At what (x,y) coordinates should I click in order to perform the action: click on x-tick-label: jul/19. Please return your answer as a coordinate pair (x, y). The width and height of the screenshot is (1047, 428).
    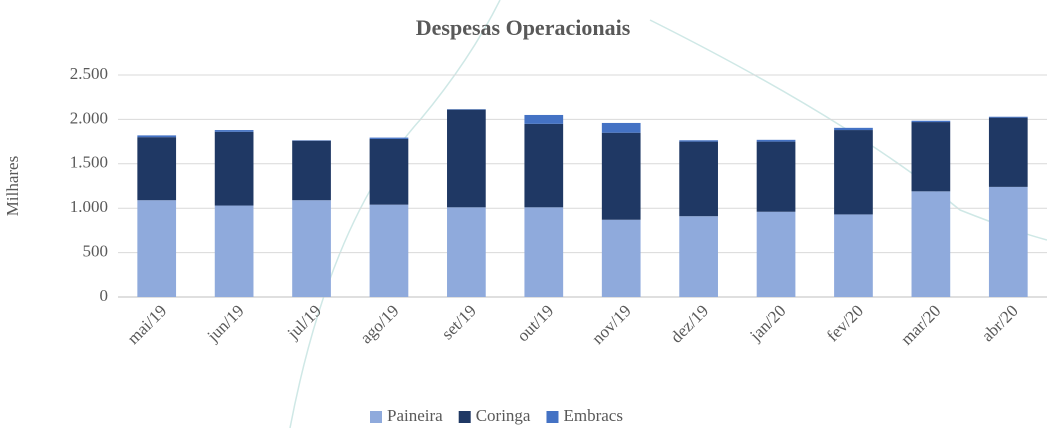
    Looking at the image, I should click on (304, 322).